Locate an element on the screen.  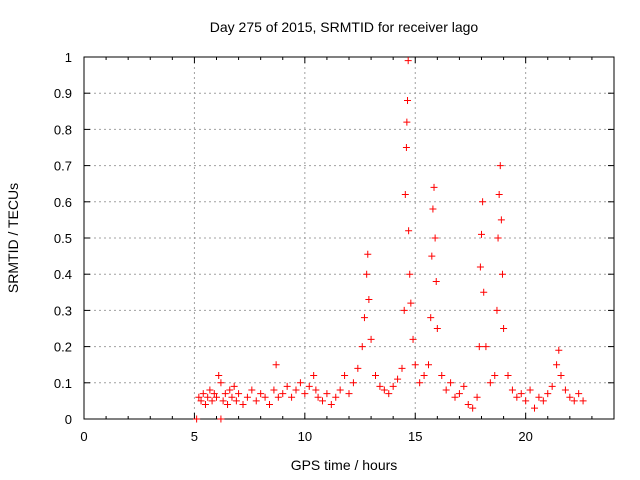
y-tick-label: 0.2 is located at coordinates (63, 347).